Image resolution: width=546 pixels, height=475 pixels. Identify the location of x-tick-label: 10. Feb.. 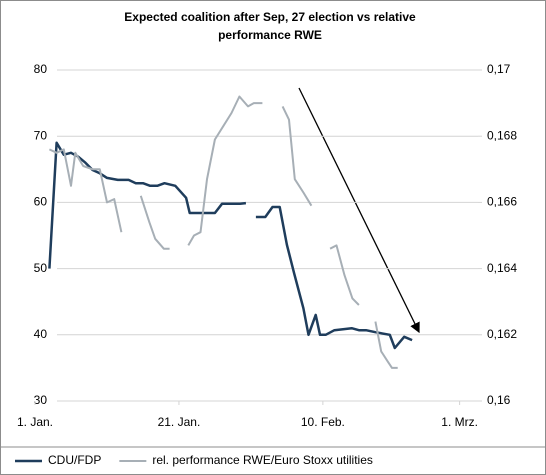
(323, 422).